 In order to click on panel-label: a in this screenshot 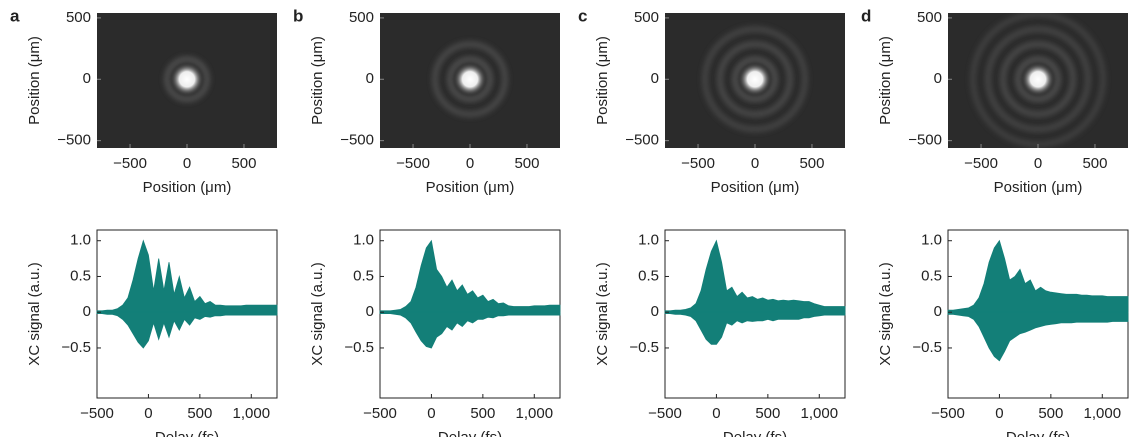, I will do `click(15, 15)`.